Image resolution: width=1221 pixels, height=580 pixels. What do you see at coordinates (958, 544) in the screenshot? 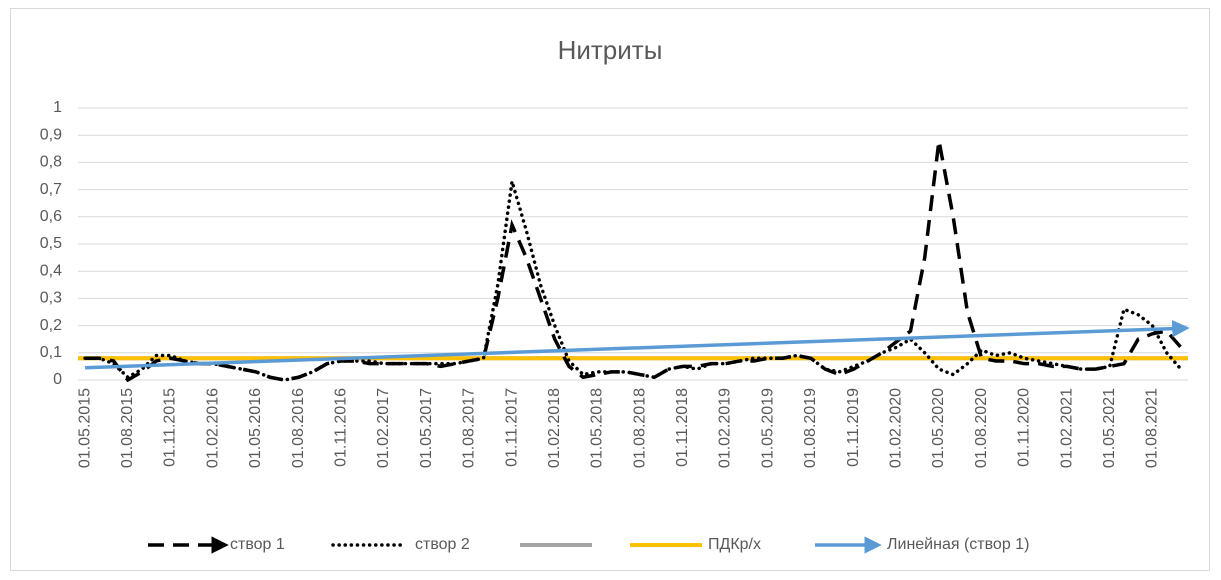
I see `legend-label: Линейная (створ 1)` at bounding box center [958, 544].